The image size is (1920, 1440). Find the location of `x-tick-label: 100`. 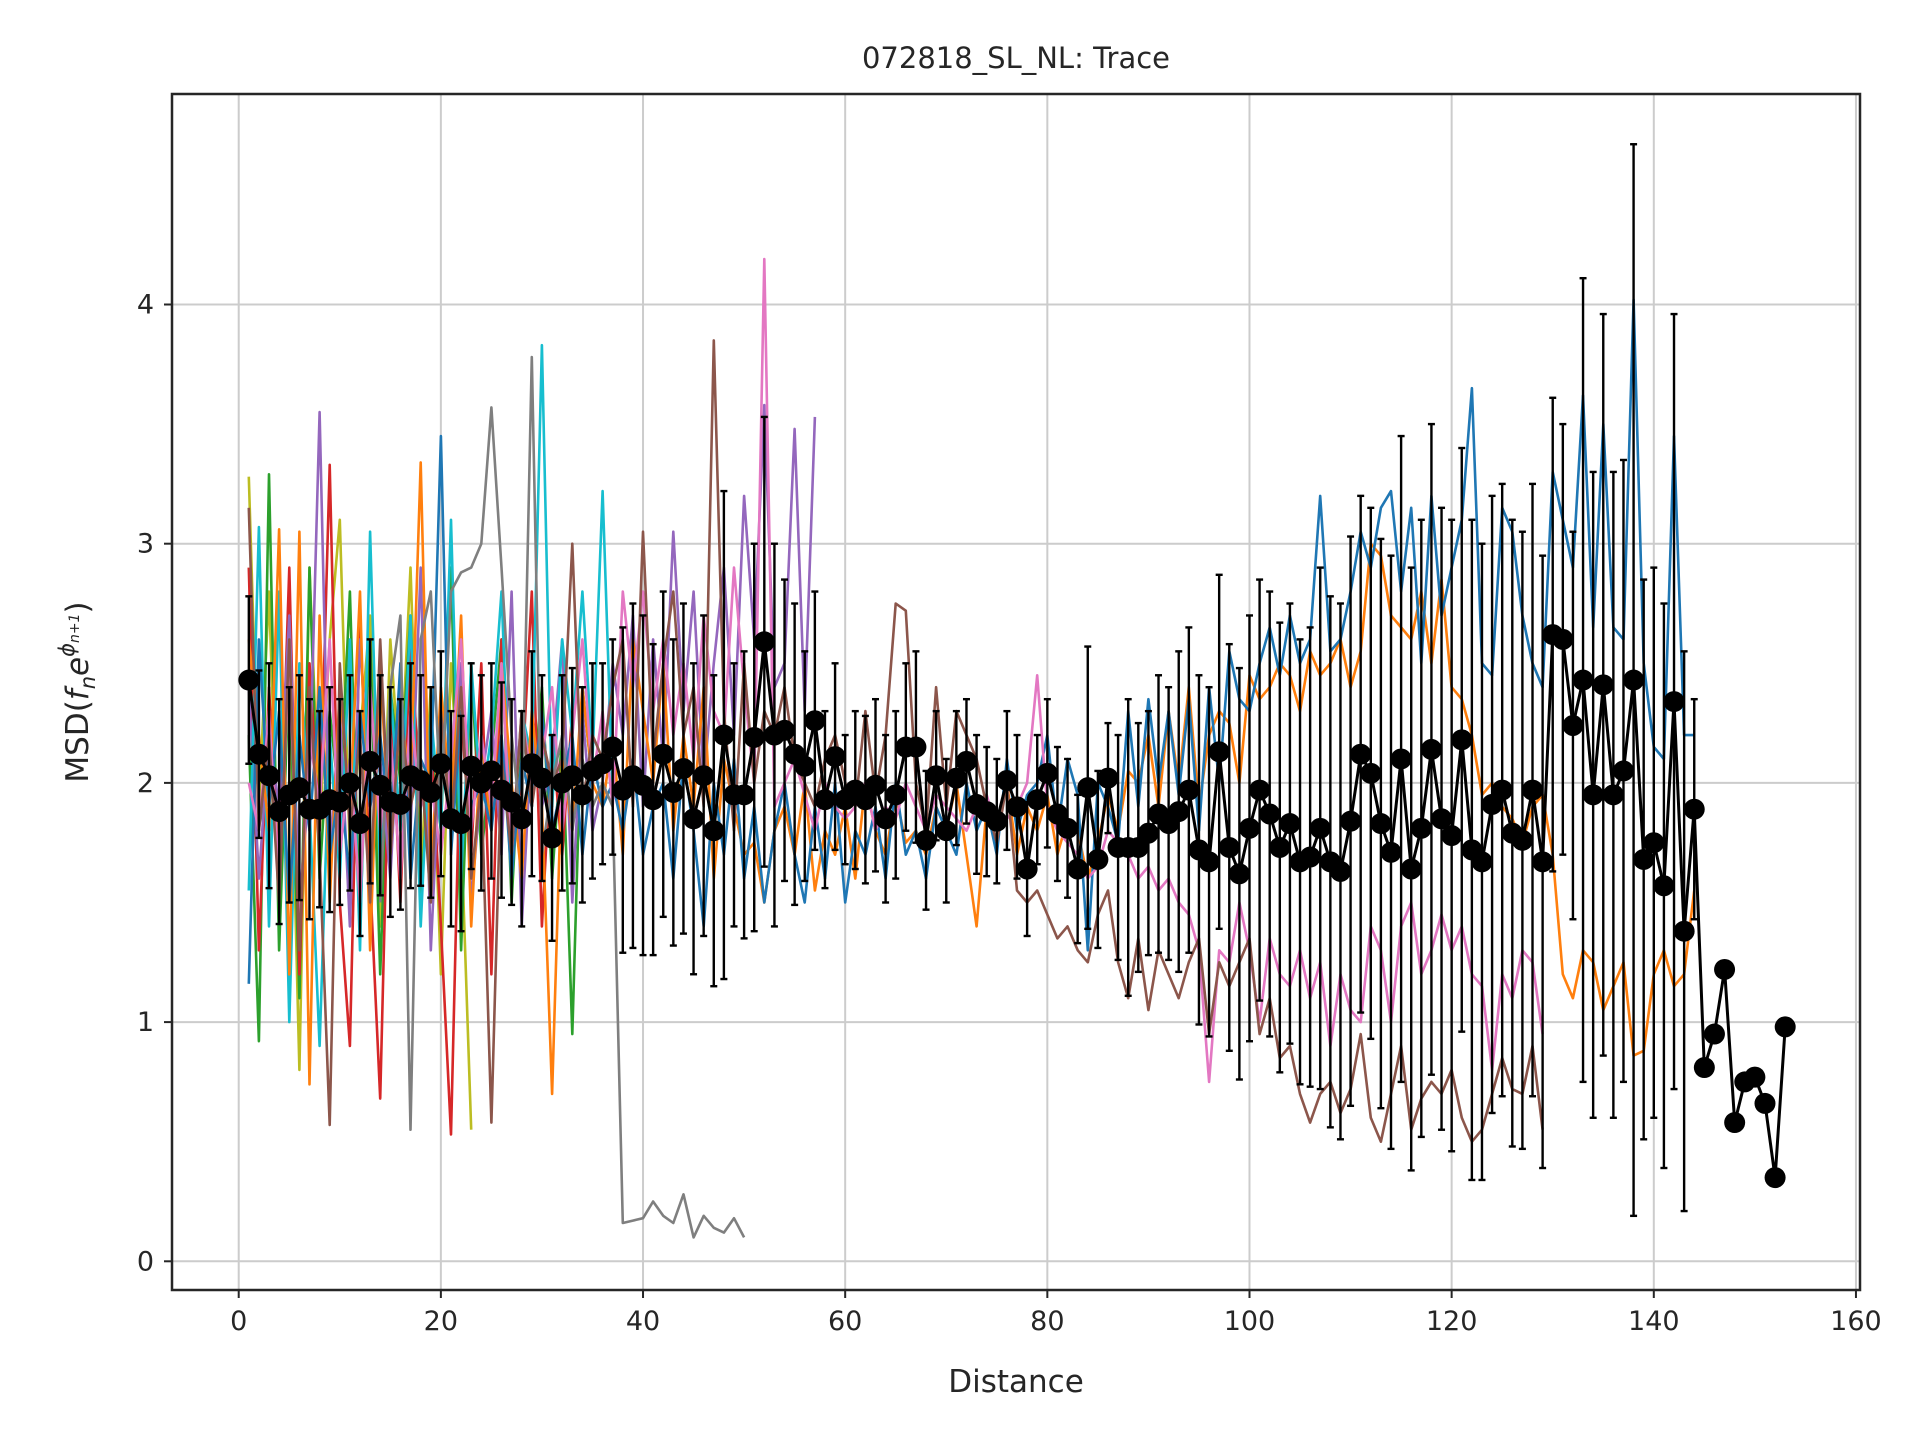

x-tick-label: 100 is located at coordinates (1250, 1321).